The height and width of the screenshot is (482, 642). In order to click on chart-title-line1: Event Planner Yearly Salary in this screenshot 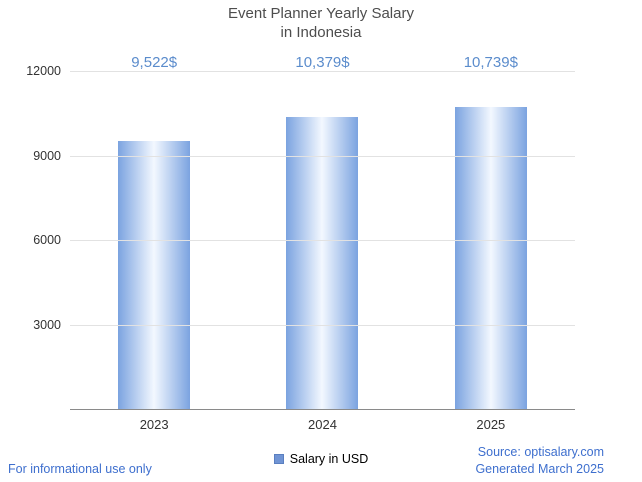, I will do `click(321, 13)`.